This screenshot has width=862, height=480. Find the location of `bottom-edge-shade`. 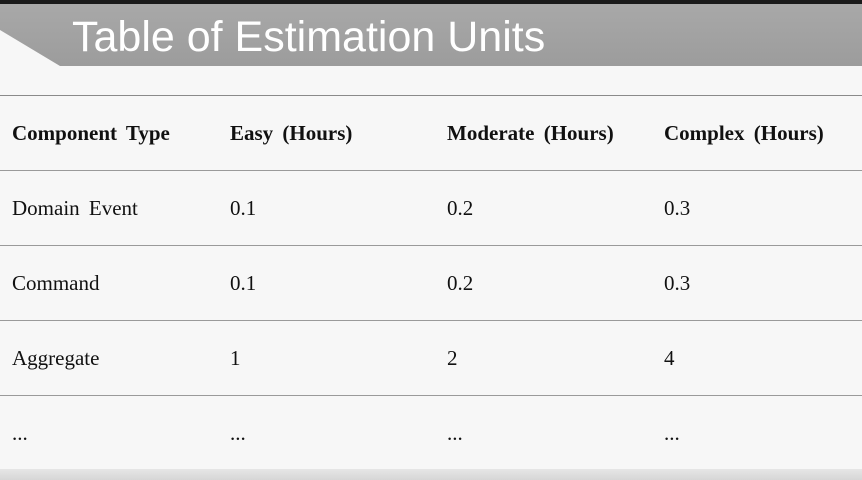

bottom-edge-shade is located at coordinates (431, 474).